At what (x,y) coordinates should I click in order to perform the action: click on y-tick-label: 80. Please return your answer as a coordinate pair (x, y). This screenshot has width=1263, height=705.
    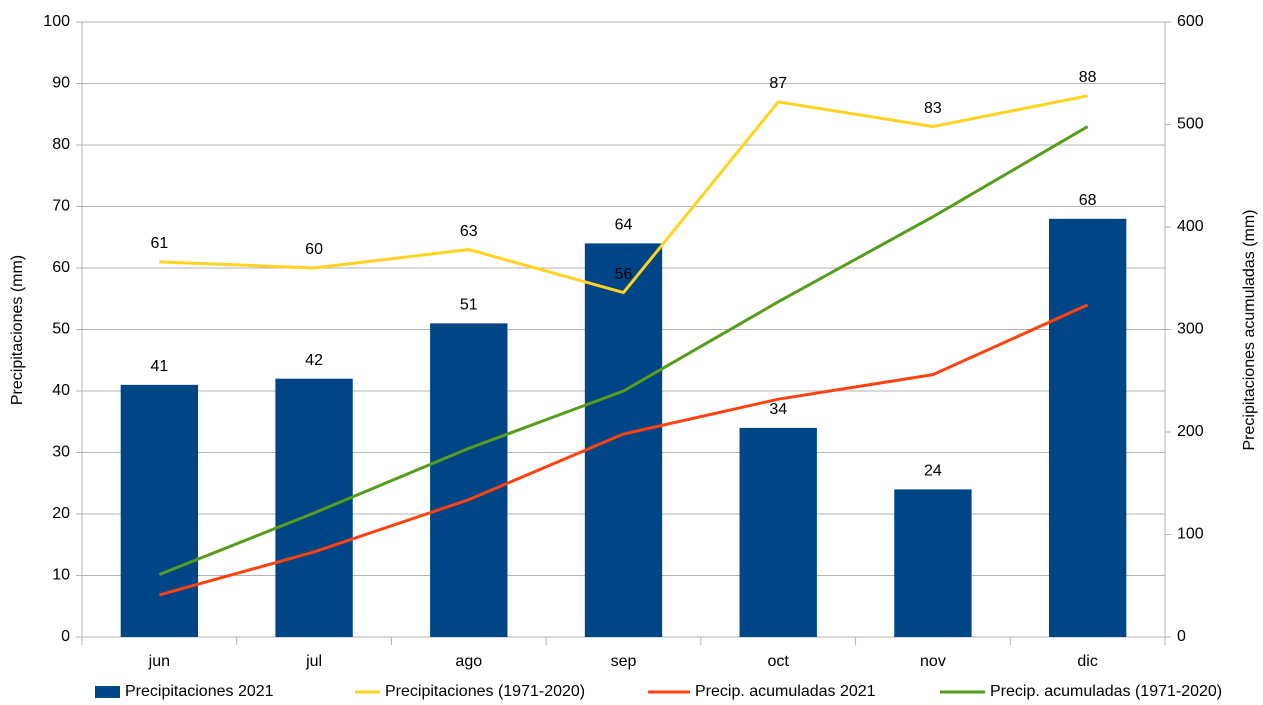
    Looking at the image, I should click on (61, 144).